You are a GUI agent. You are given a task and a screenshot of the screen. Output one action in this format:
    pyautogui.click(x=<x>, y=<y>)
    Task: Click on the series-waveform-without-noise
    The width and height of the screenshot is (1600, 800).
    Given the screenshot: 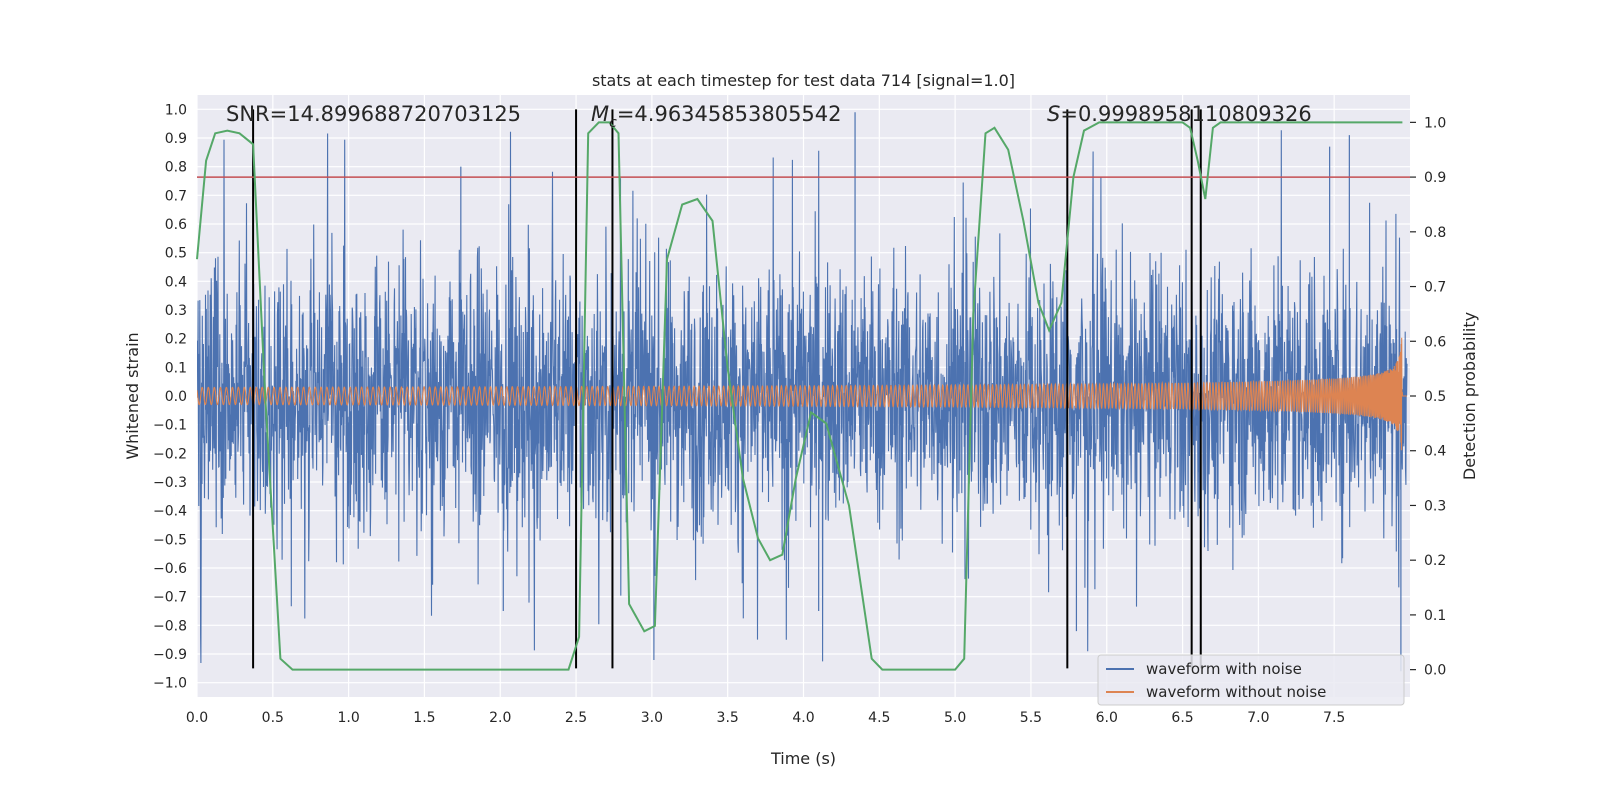 What is the action you would take?
    pyautogui.click(x=802, y=394)
    